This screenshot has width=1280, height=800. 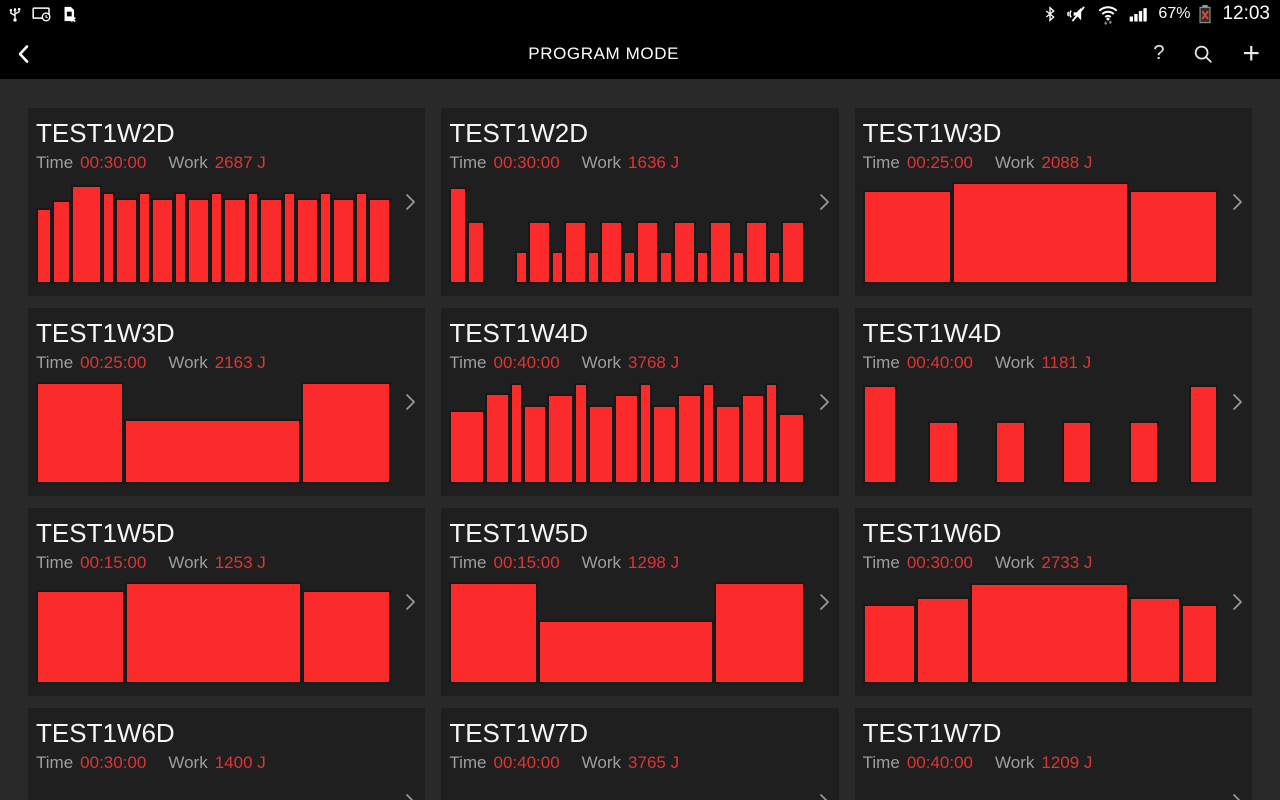 What do you see at coordinates (24, 54) in the screenshot?
I see `back-icon` at bounding box center [24, 54].